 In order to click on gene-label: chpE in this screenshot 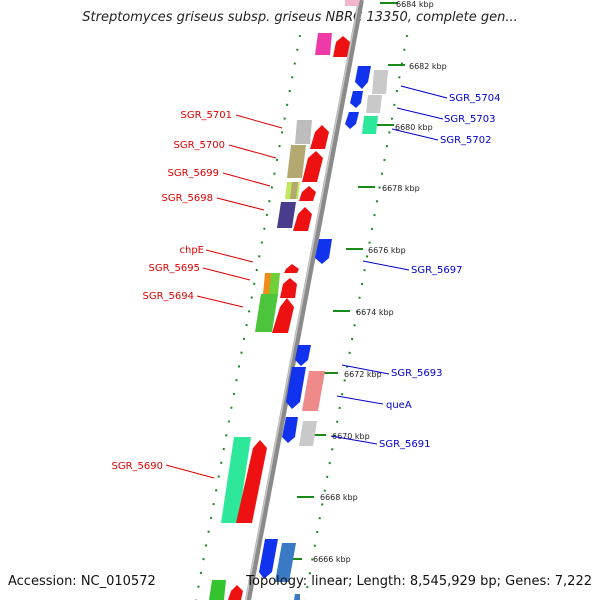, I will do `click(191, 250)`.